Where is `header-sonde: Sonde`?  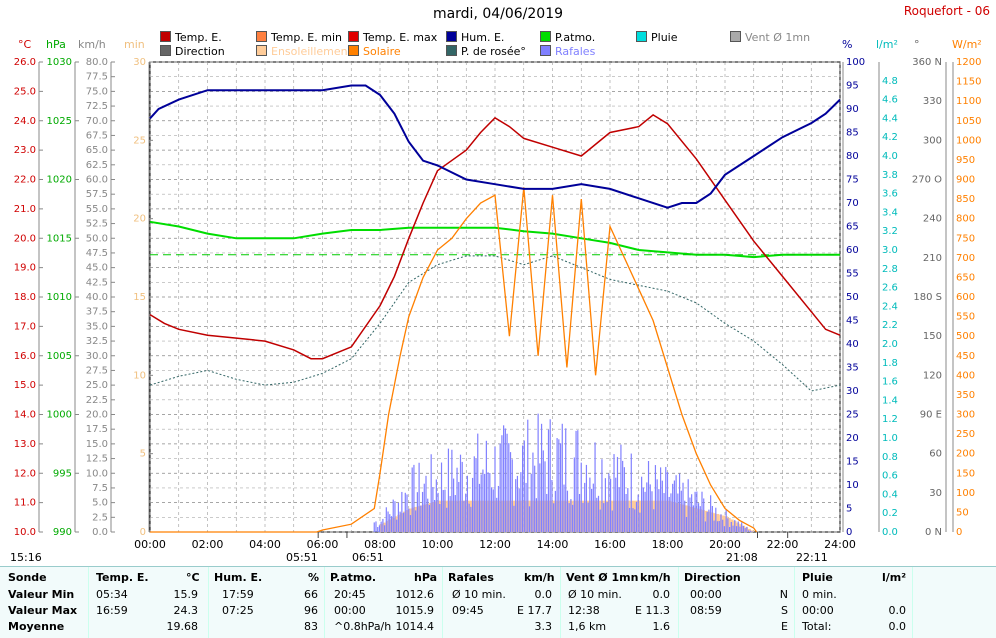
header-sonde: Sonde is located at coordinates (27, 577).